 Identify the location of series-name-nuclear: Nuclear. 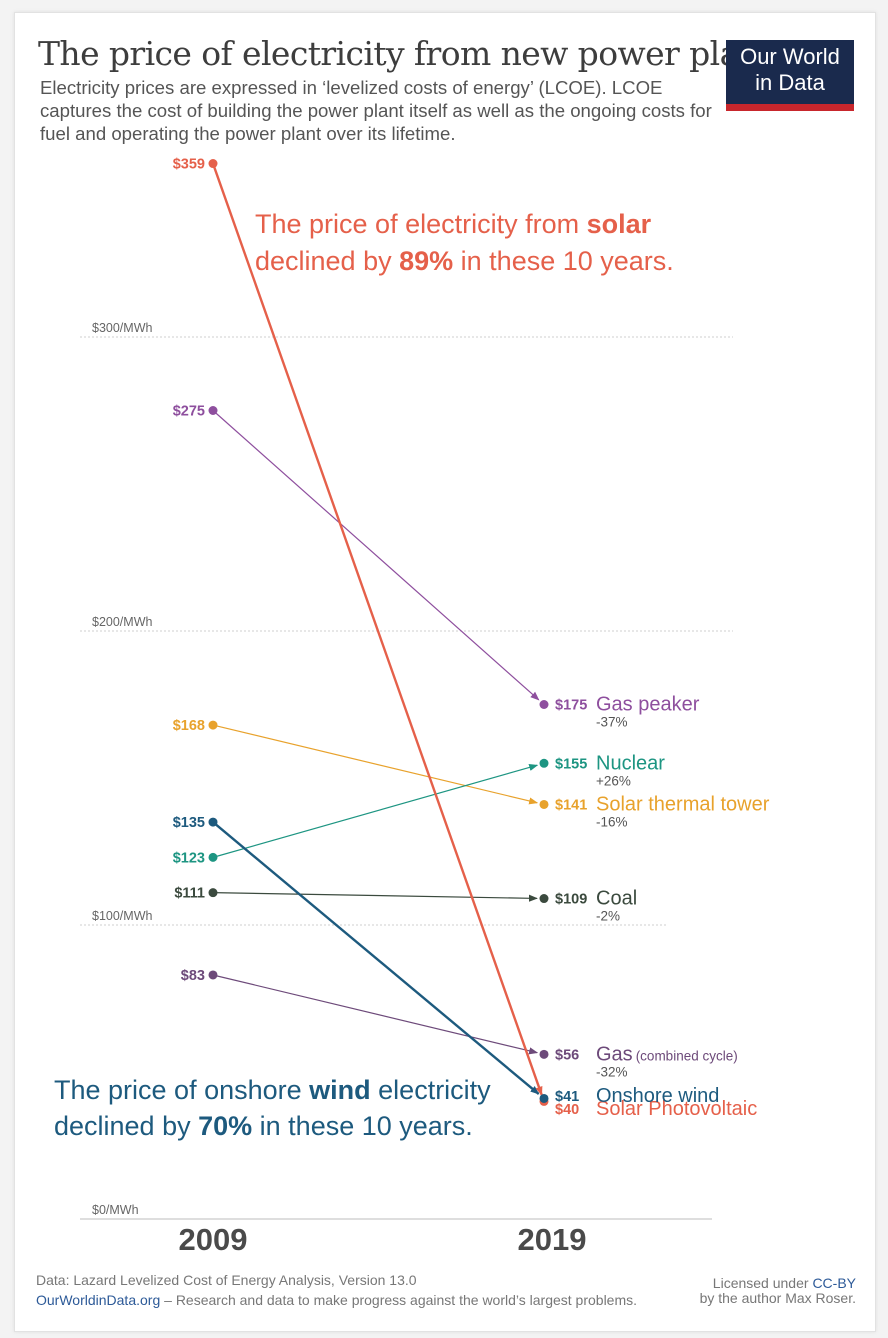
(630, 763).